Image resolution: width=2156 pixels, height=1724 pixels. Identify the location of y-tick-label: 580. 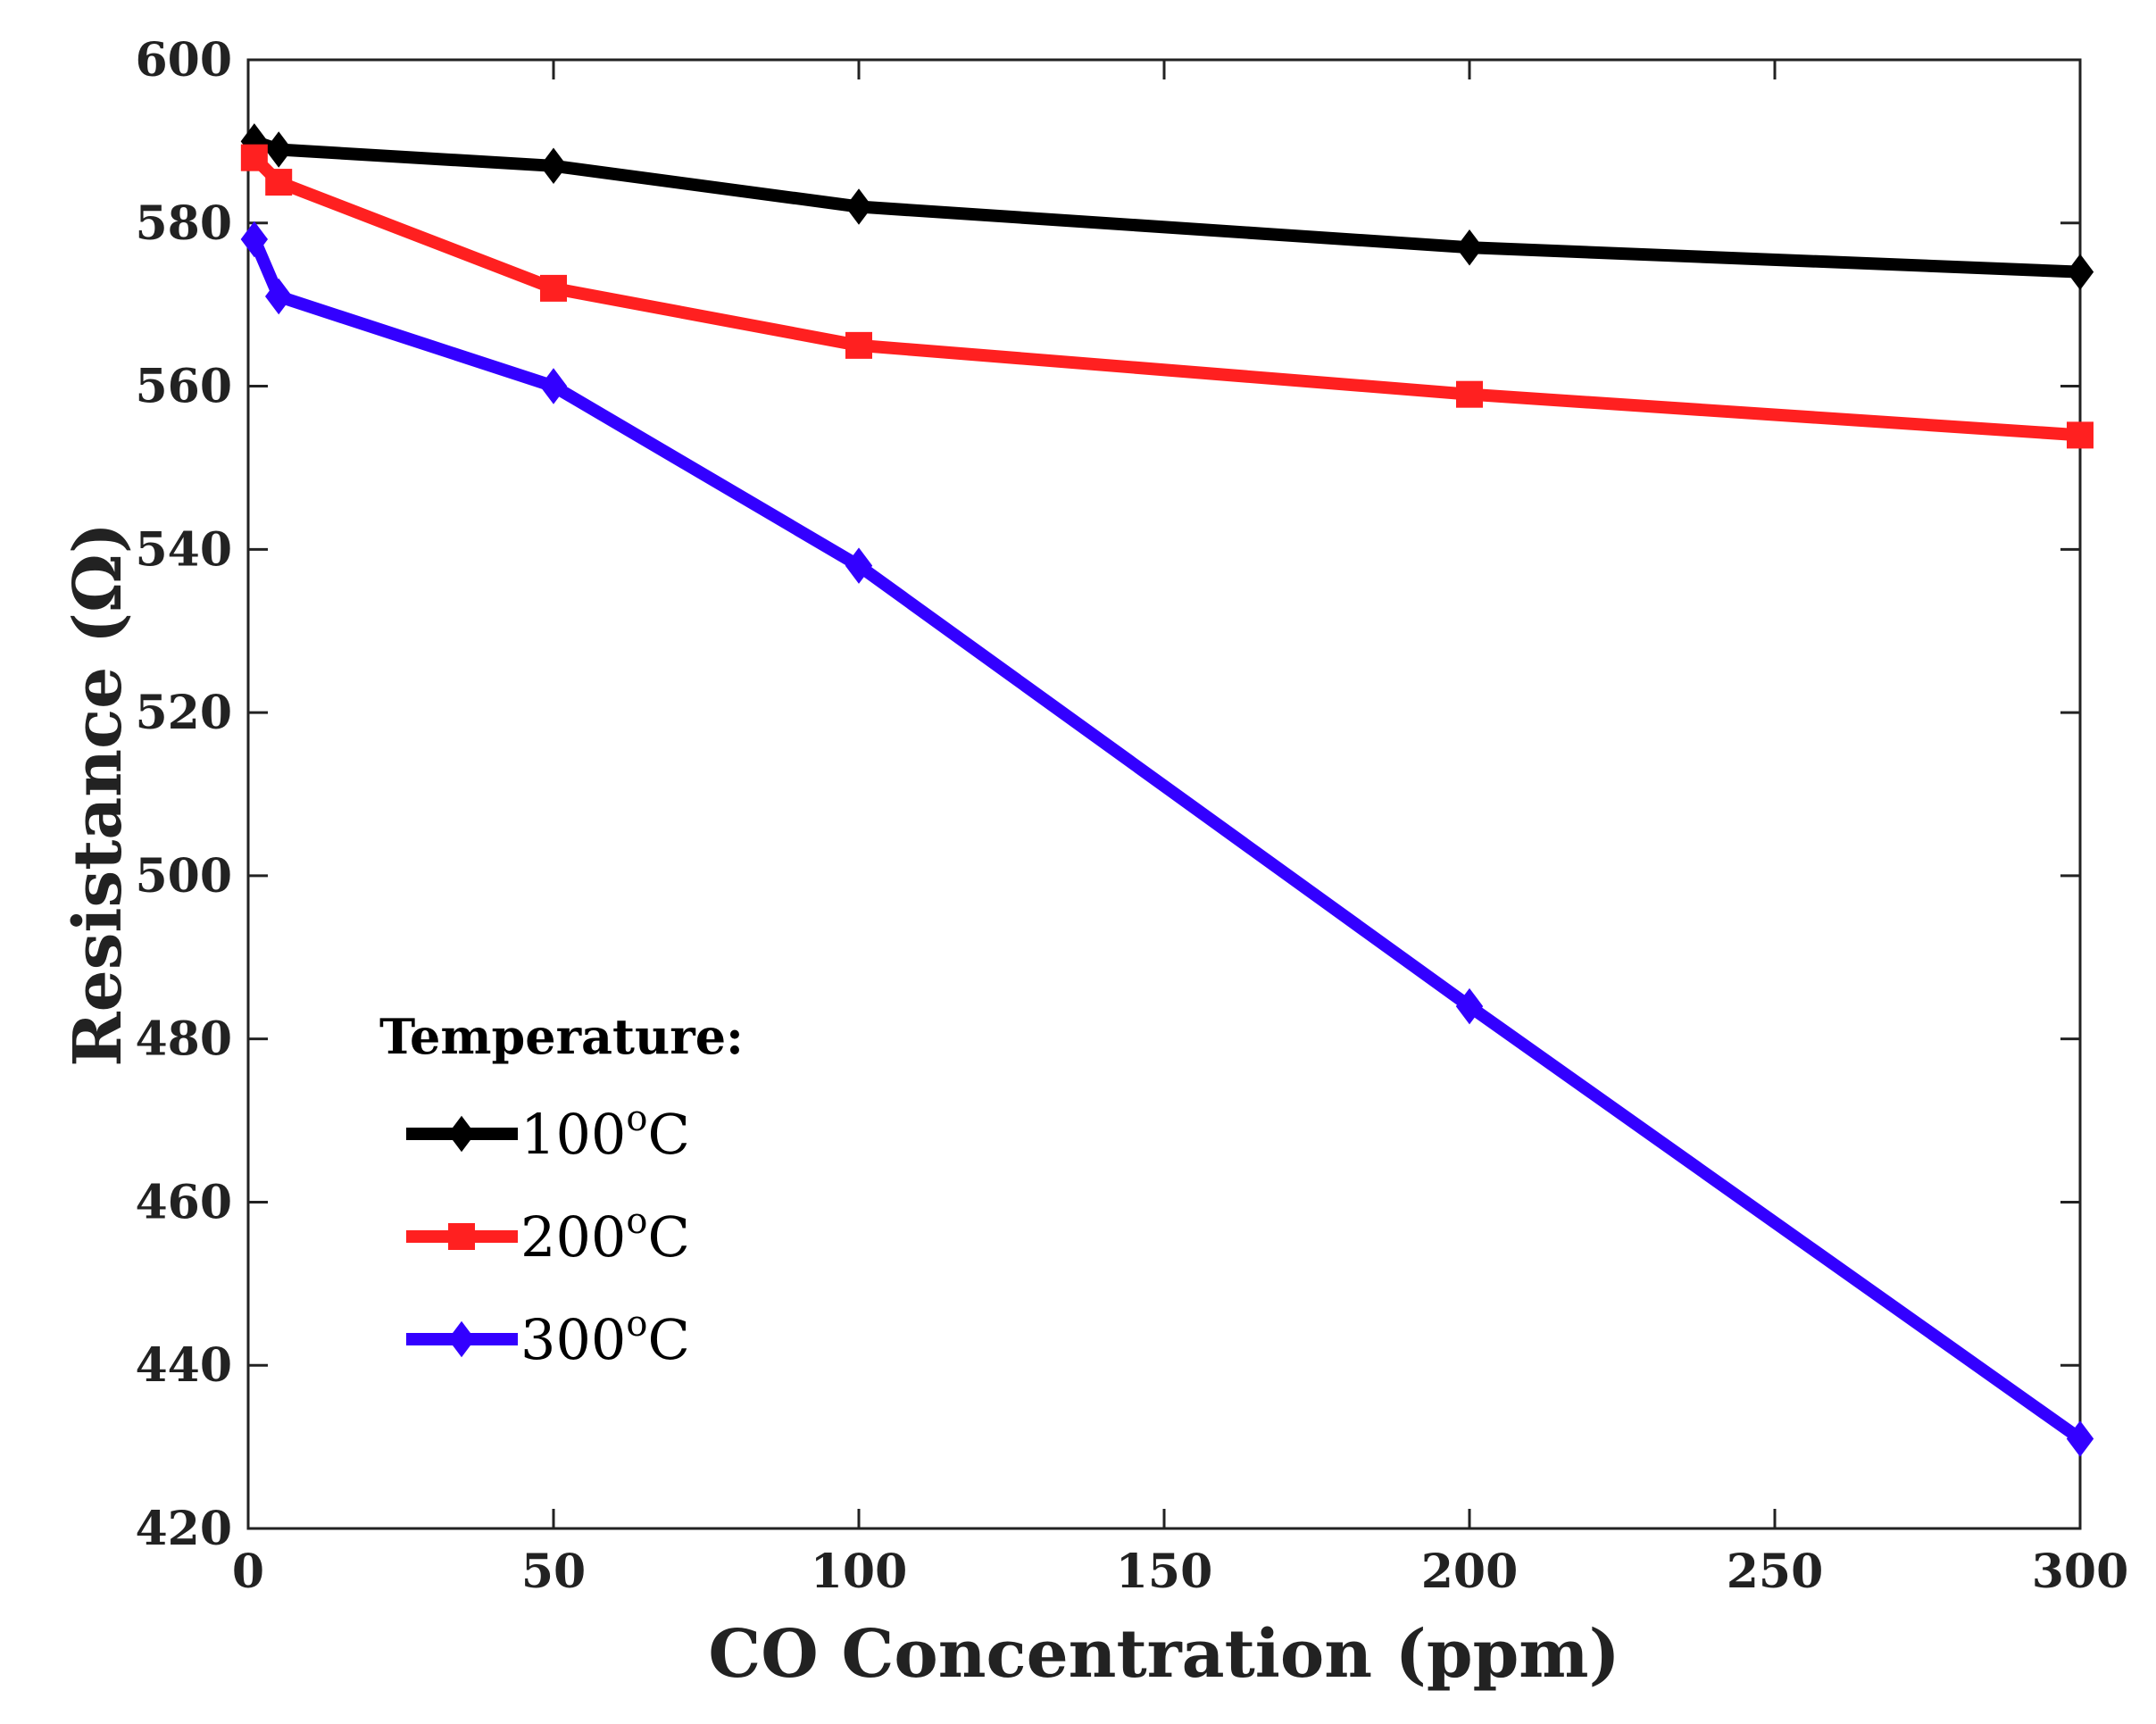
(183, 223).